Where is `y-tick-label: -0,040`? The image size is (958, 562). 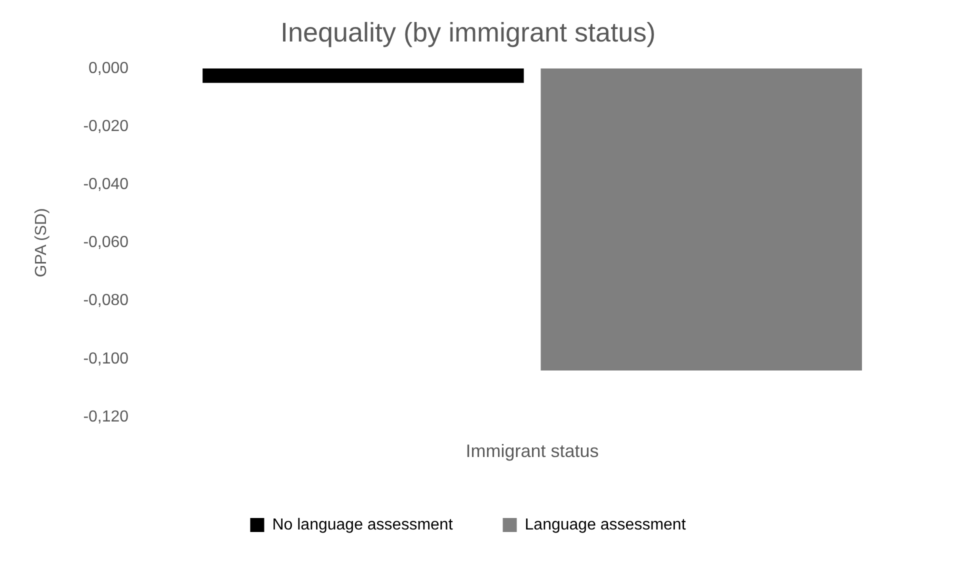 y-tick-label: -0,040 is located at coordinates (106, 185).